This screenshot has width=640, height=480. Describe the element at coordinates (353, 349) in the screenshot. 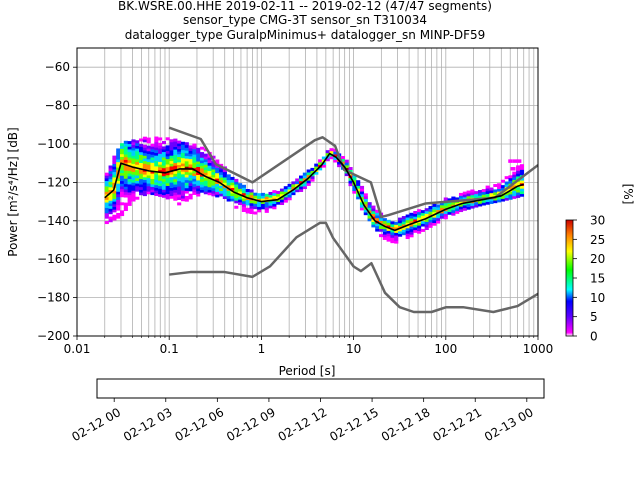

I see `x-tick-label: 10` at that location.